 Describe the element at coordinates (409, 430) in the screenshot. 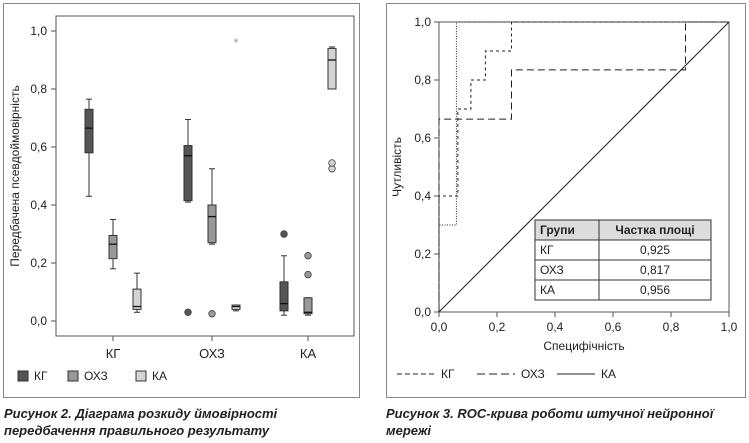

I see `caption-line: мережі` at that location.